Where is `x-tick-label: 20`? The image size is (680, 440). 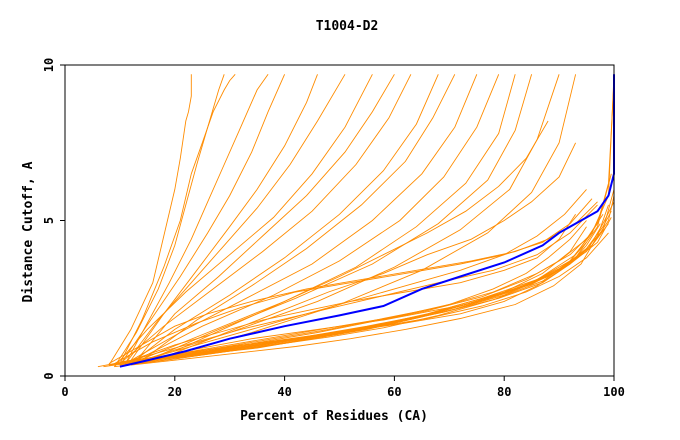
x-tick-label: 20 is located at coordinates (175, 392).